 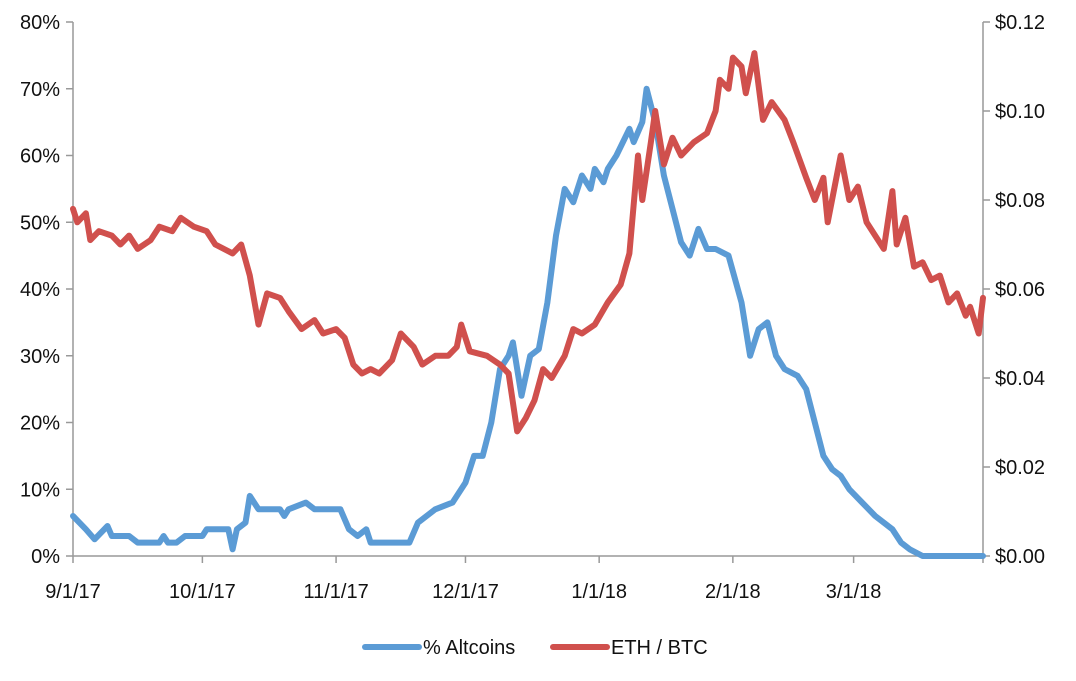 What do you see at coordinates (733, 592) in the screenshot?
I see `x-tick-label: 2/1/18` at bounding box center [733, 592].